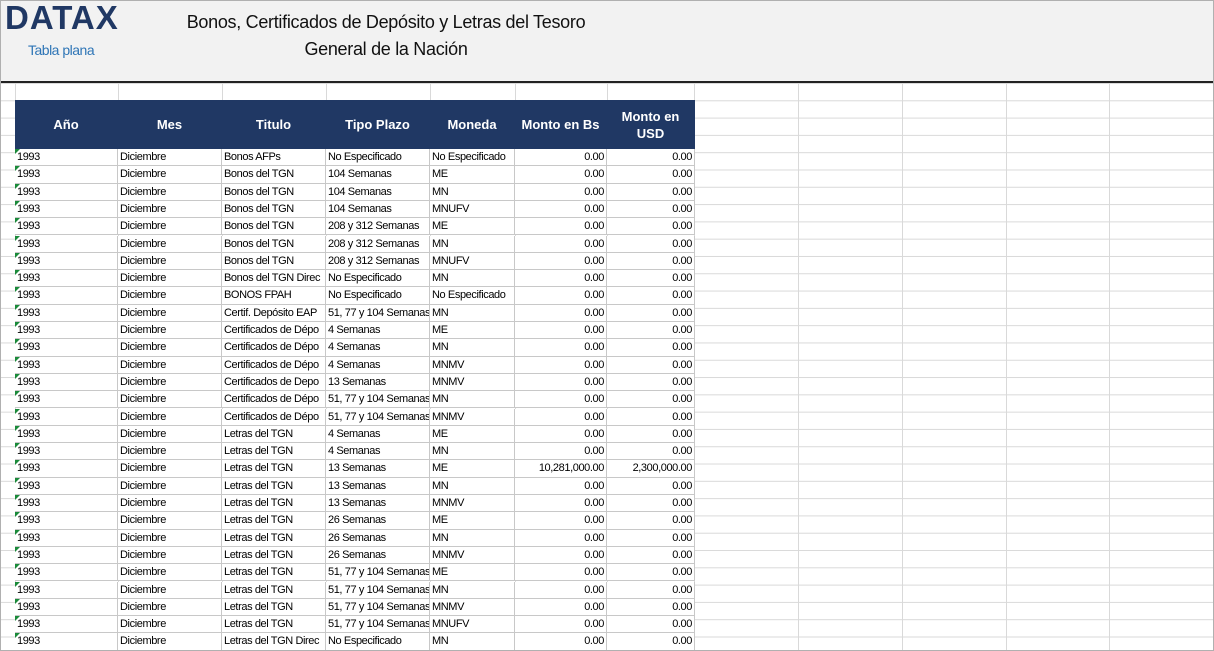  What do you see at coordinates (274, 296) in the screenshot?
I see `table-cell: BONOS FPAH` at bounding box center [274, 296].